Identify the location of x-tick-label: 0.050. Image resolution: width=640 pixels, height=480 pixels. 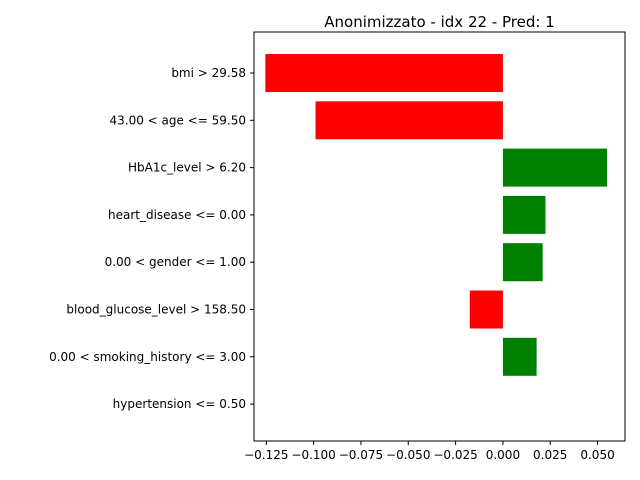
(597, 455).